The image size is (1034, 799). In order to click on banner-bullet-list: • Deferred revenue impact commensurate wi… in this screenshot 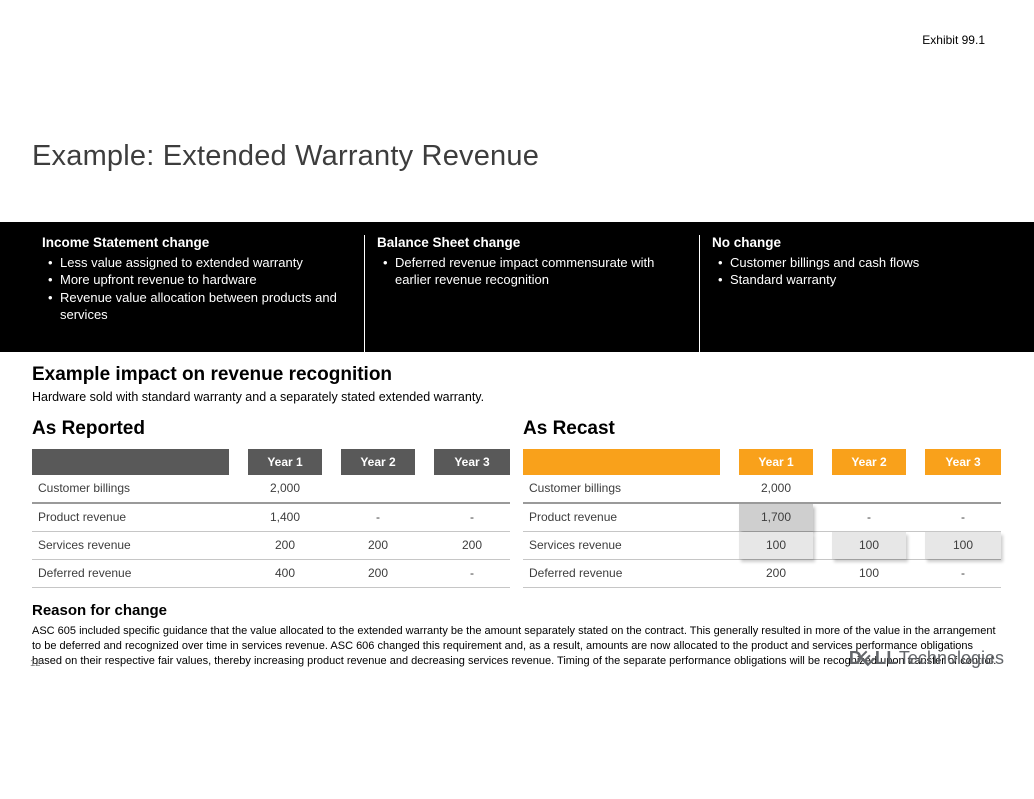, I will do `click(529, 271)`.